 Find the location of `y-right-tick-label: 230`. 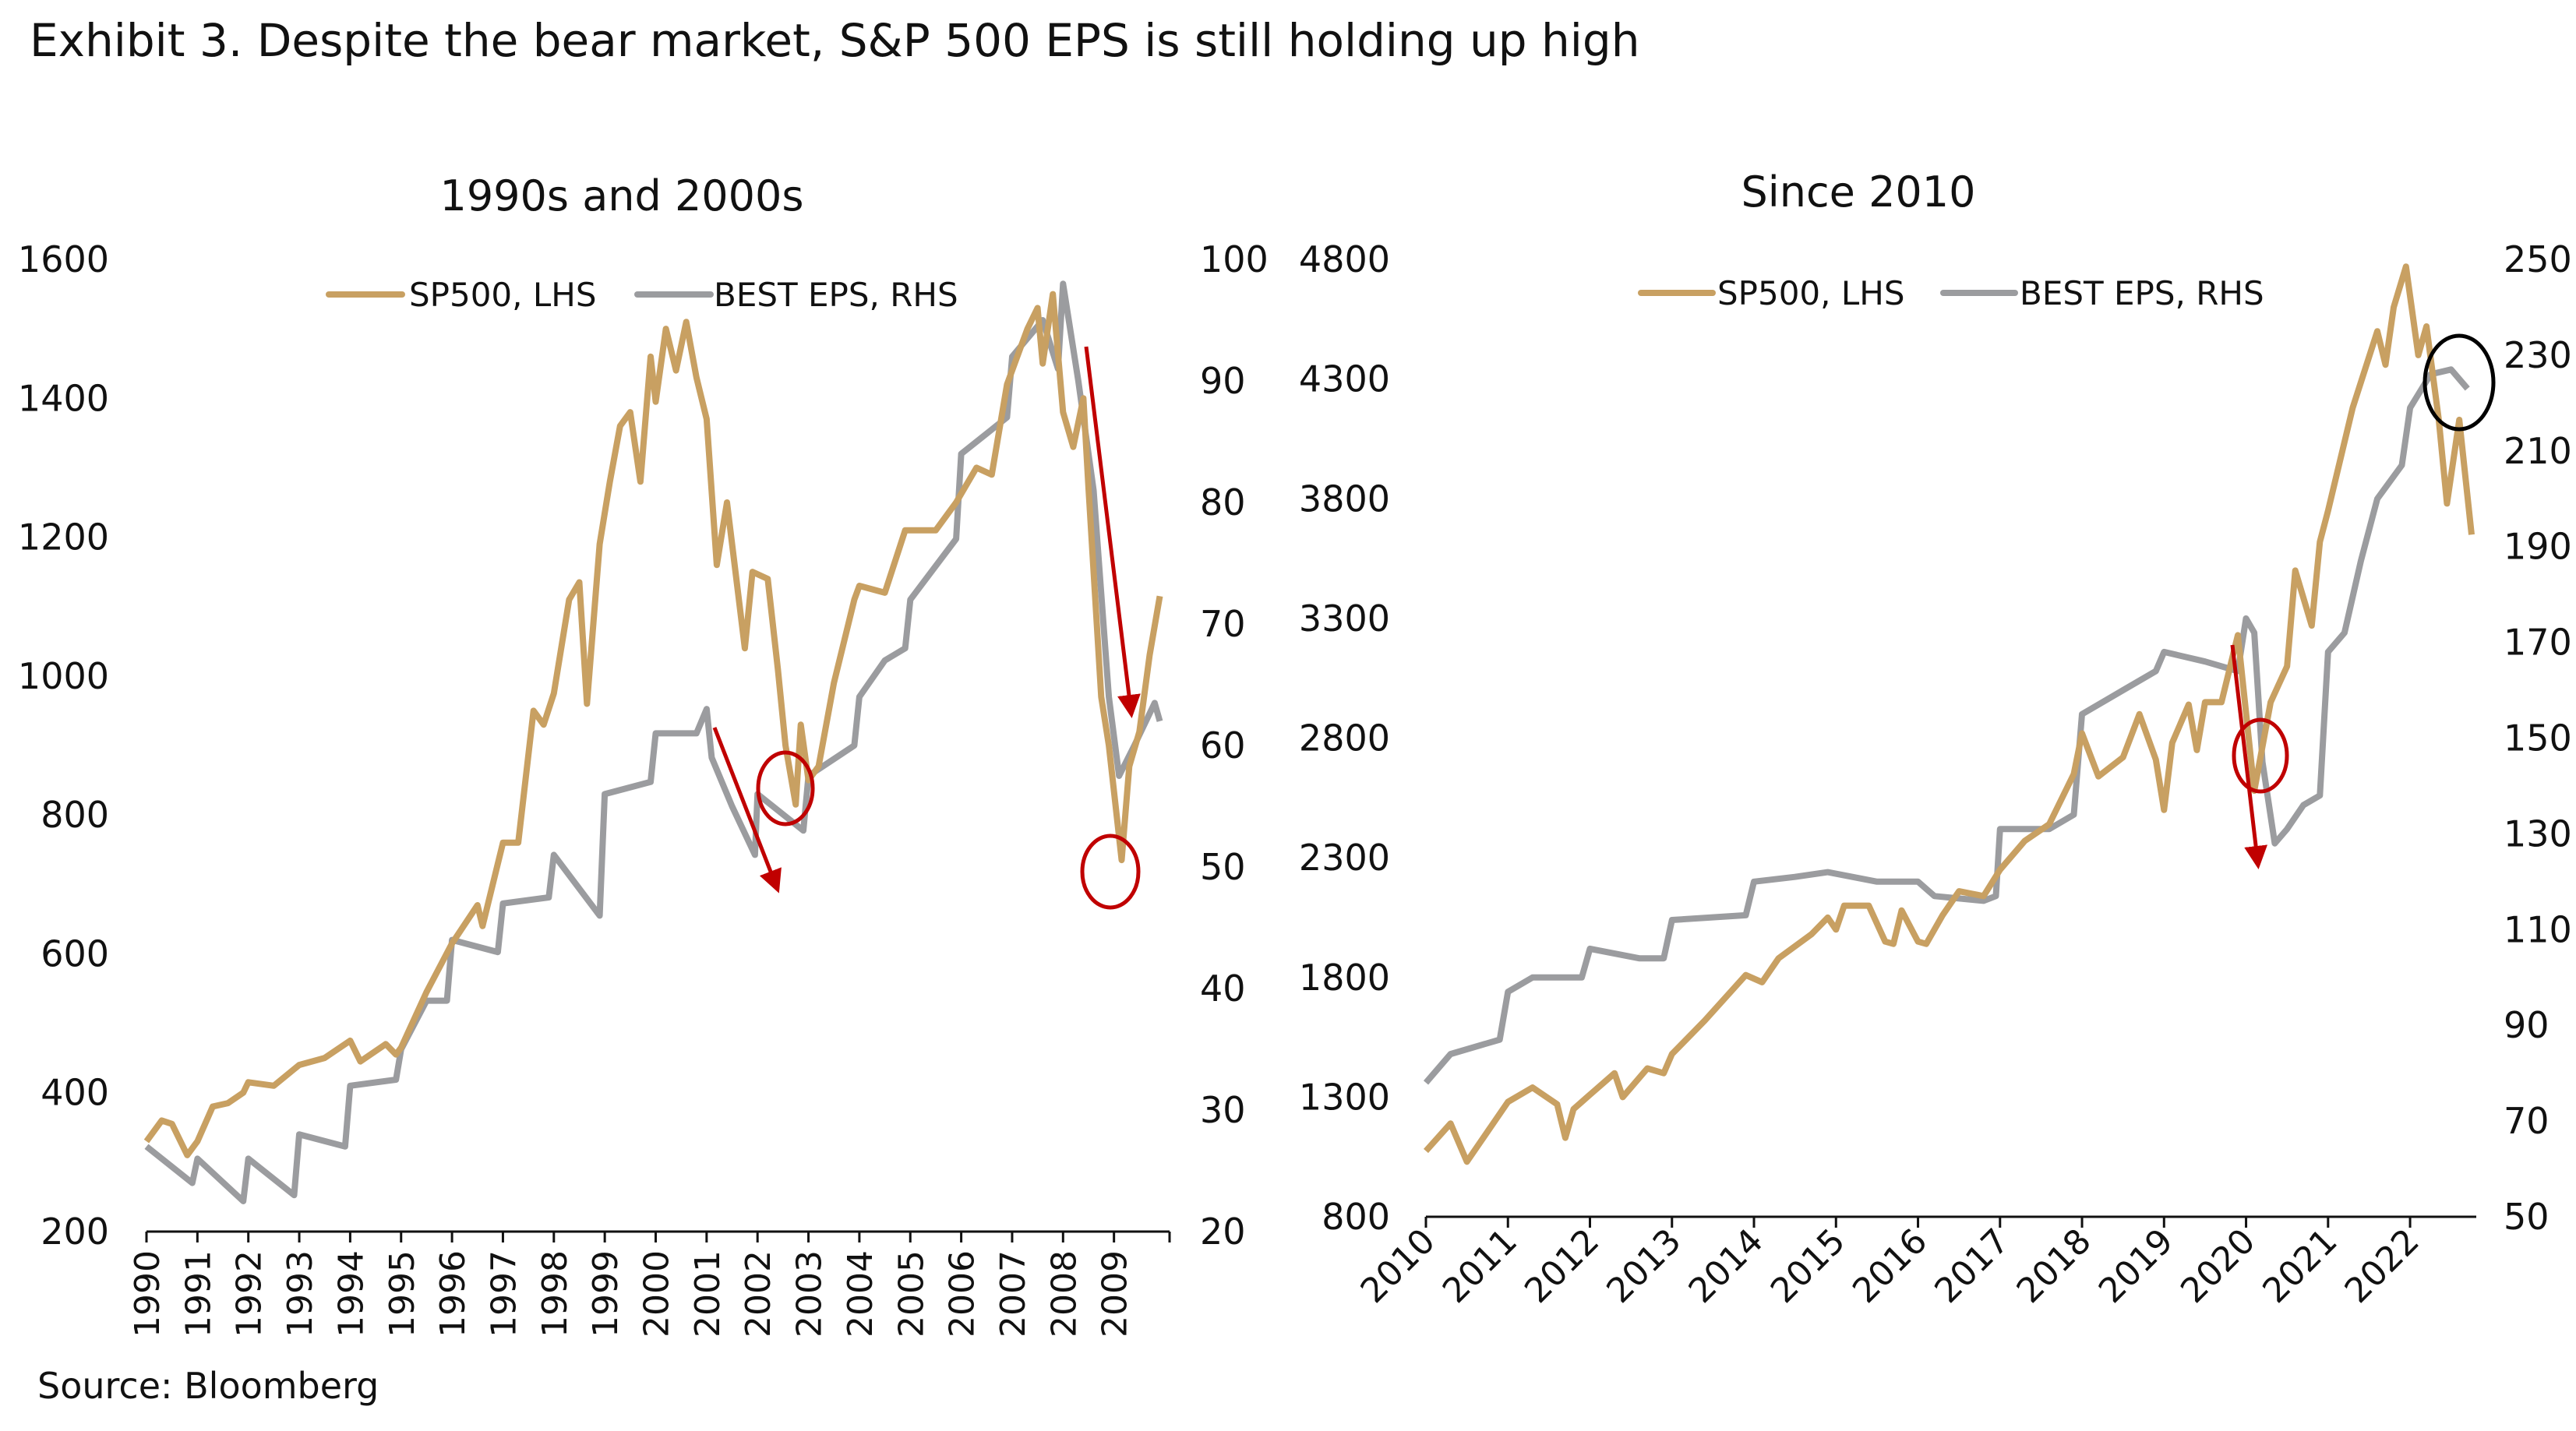

y-right-tick-label: 230 is located at coordinates (2538, 355).